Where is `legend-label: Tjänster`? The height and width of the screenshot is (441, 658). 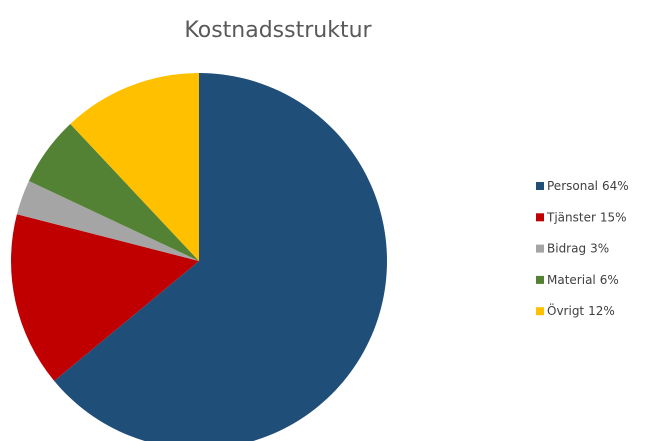 legend-label: Tjänster is located at coordinates (571, 217).